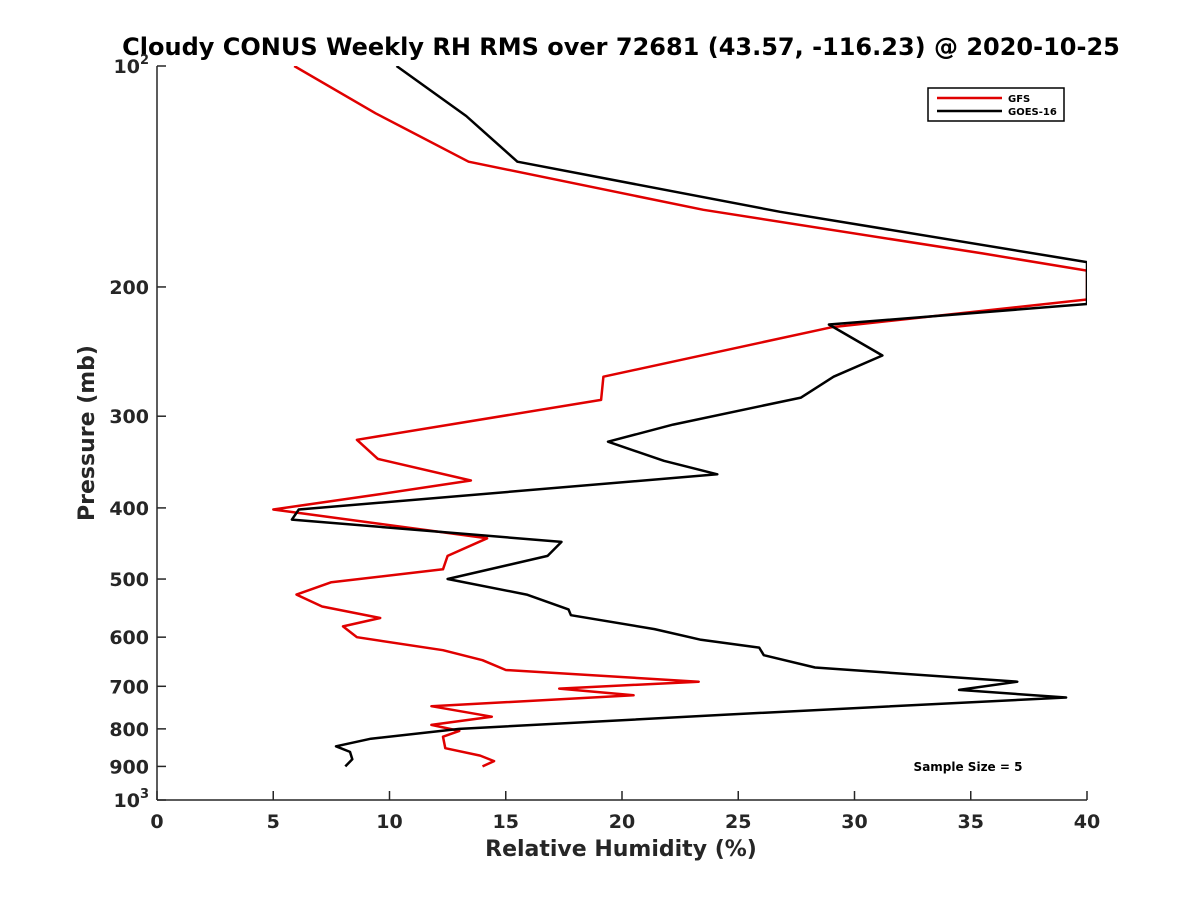 This screenshot has height=900, width=1200. I want to click on y-tick-label: 200, so click(129, 288).